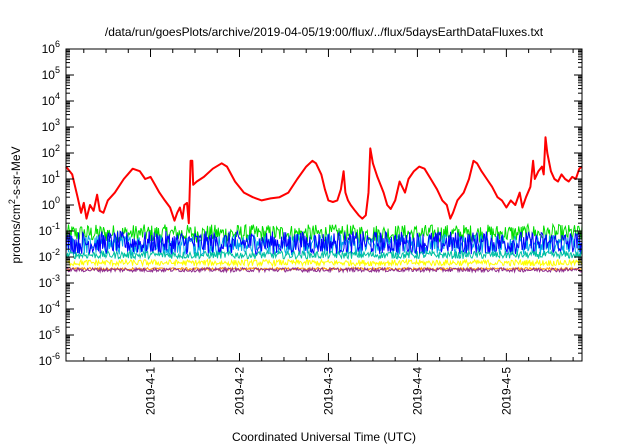 The image size is (640, 448). What do you see at coordinates (151, 391) in the screenshot?
I see `x-tick-label: 2019-4-1` at bounding box center [151, 391].